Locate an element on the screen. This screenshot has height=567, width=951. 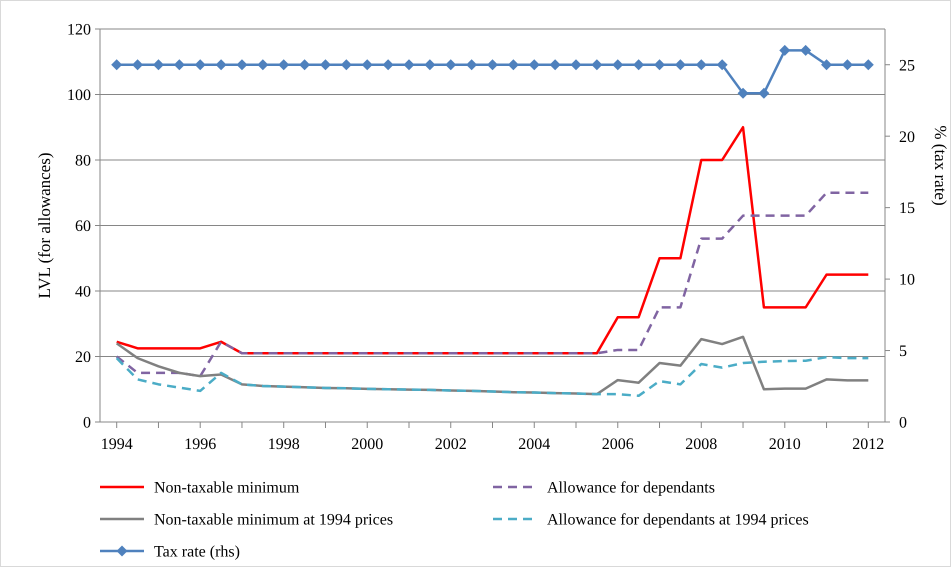
legend-label: Tax rate (rhs) is located at coordinates (197, 552).